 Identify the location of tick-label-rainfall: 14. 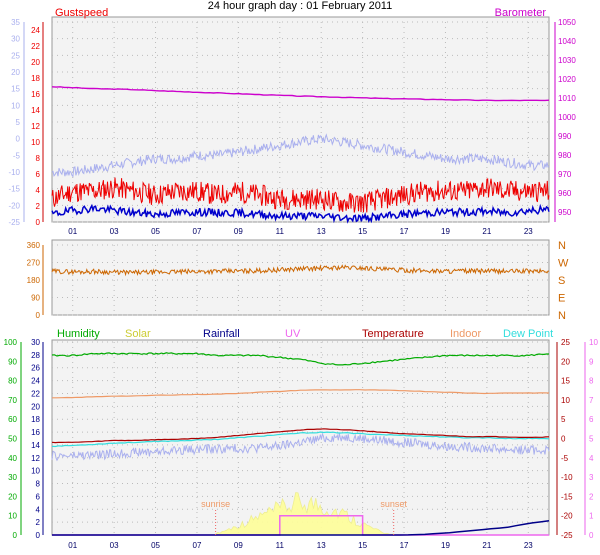
(35, 445).